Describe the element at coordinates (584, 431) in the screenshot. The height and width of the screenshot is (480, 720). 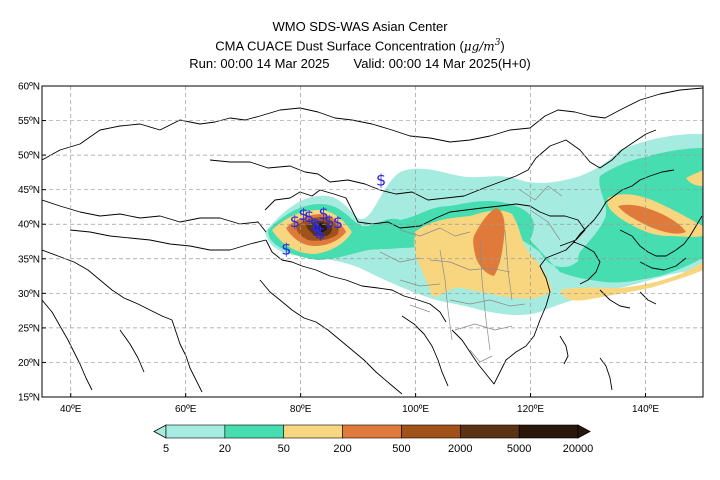
I see `colorbar-upper-extend` at that location.